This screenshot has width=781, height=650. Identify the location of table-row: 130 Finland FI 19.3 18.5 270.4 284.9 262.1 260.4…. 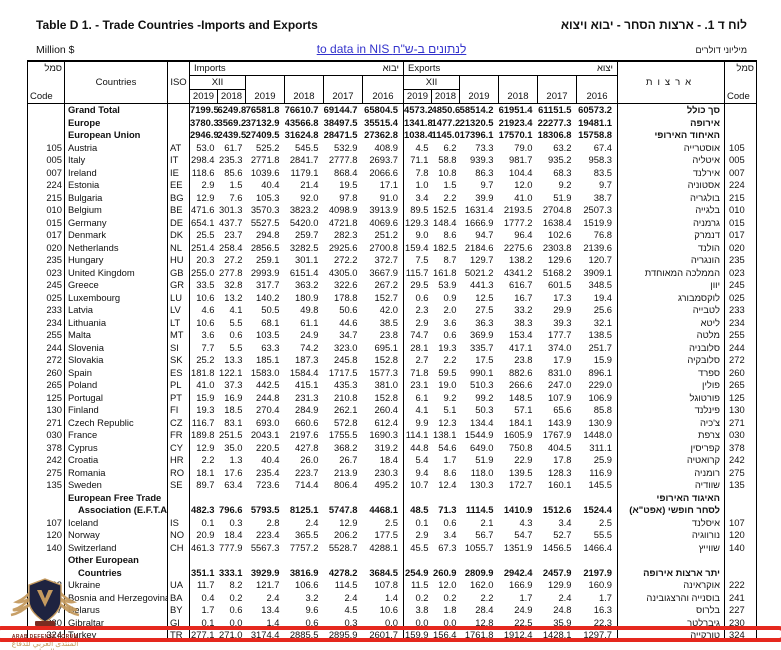
(392, 410).